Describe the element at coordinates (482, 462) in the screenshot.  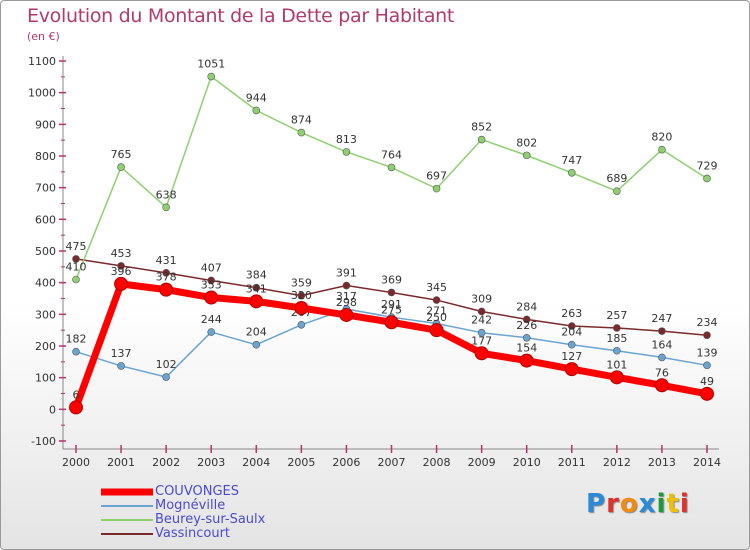
I see `x-tick-label: 2009` at that location.